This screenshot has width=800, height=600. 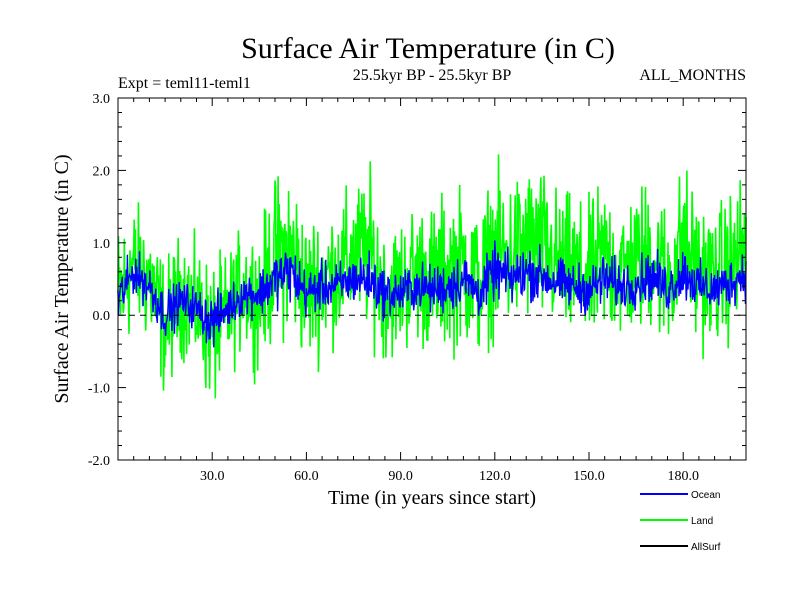 I want to click on series-ocean-line, so click(x=432, y=294).